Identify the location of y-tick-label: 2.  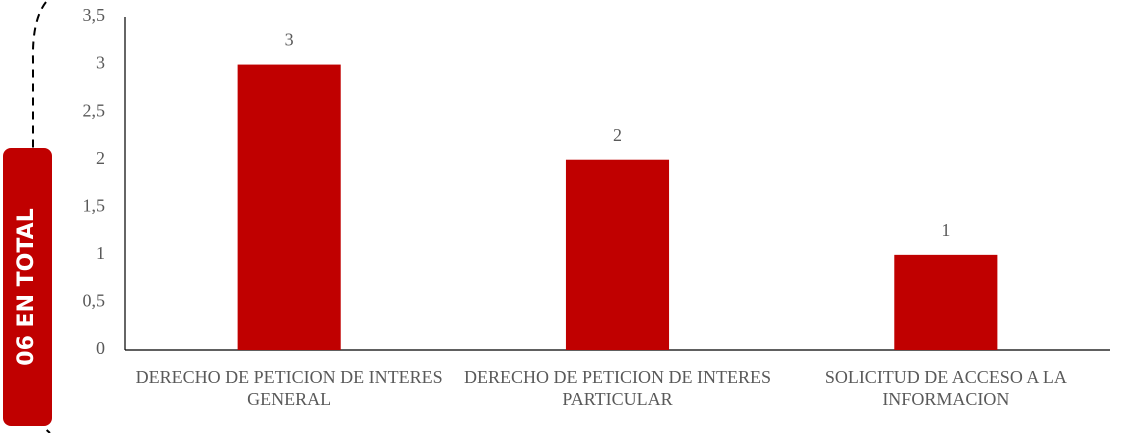
(100, 158).